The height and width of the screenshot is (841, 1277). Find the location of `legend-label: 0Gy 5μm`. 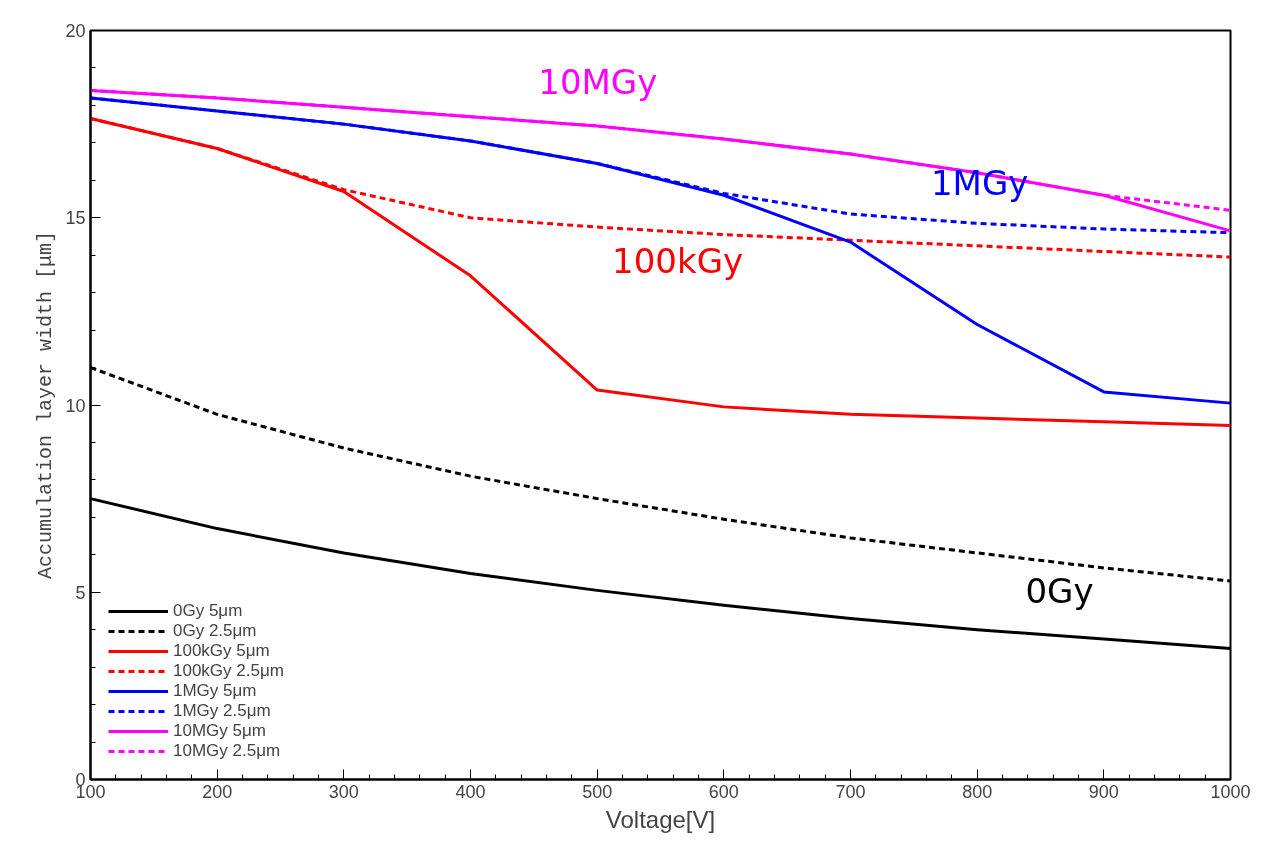

legend-label: 0Gy 5μm is located at coordinates (208, 611).